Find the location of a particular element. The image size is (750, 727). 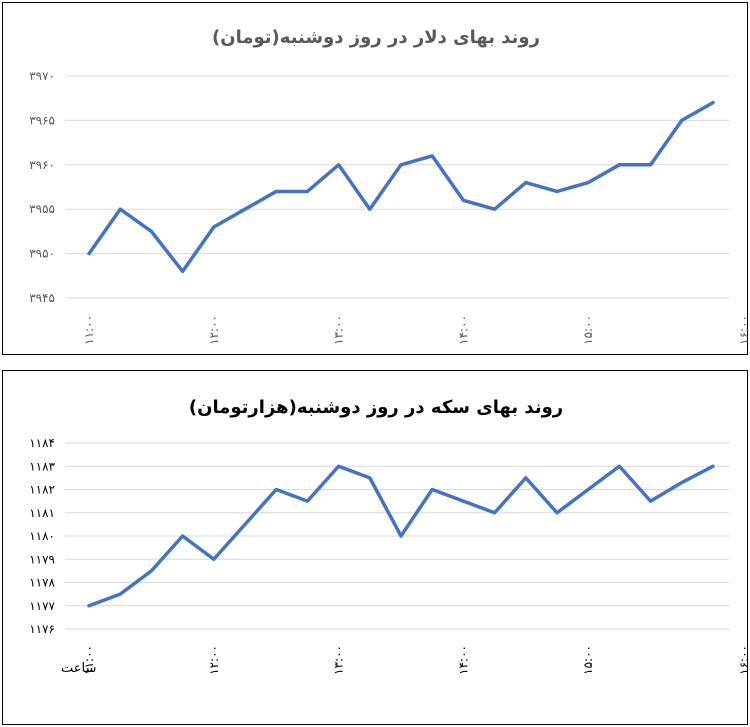

y-tick-label: ۱۱۸۲ is located at coordinates (42, 490).